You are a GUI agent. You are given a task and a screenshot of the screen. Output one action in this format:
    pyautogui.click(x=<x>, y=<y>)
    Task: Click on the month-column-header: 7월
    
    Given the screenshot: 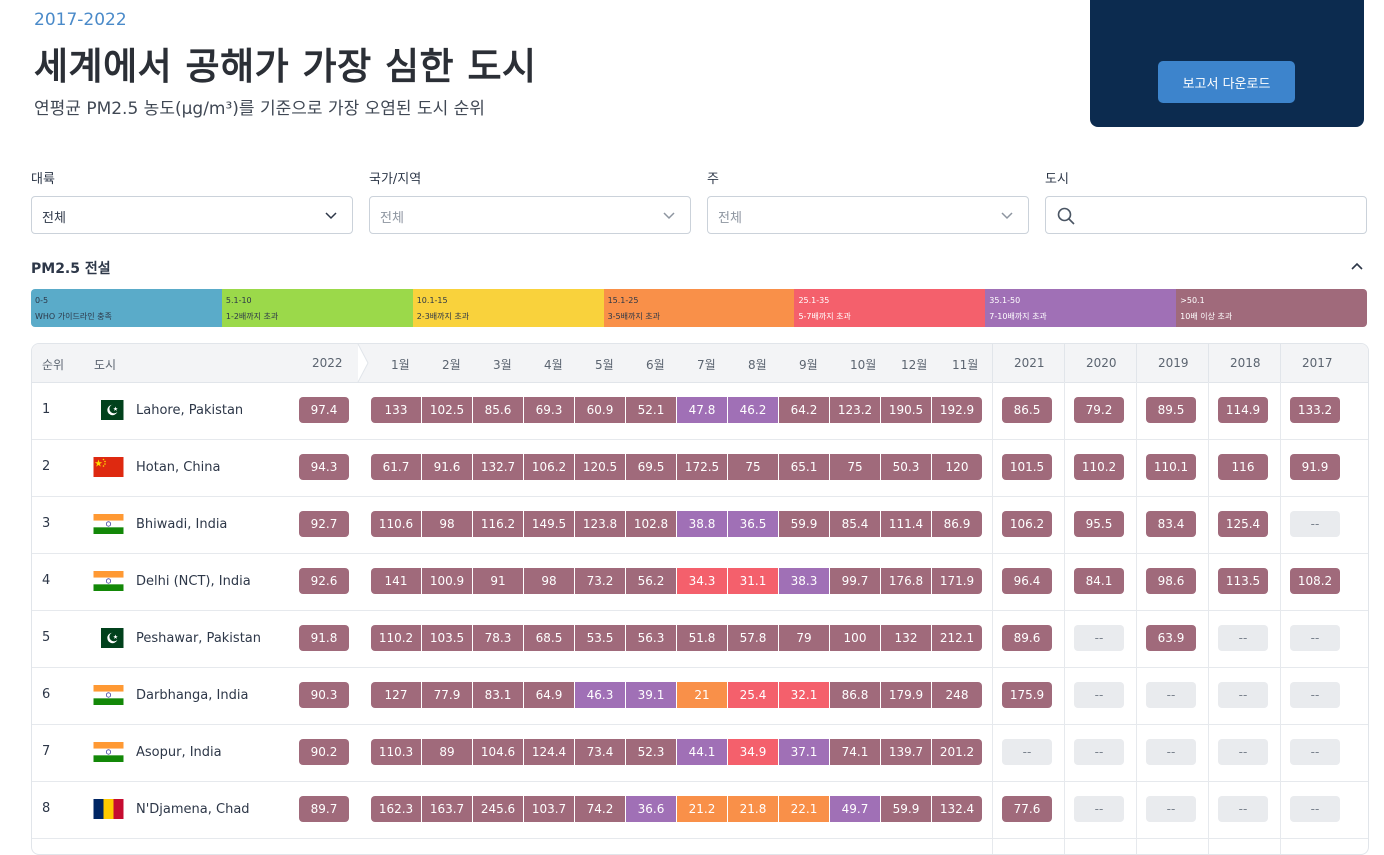 What is the action you would take?
    pyautogui.click(x=706, y=365)
    